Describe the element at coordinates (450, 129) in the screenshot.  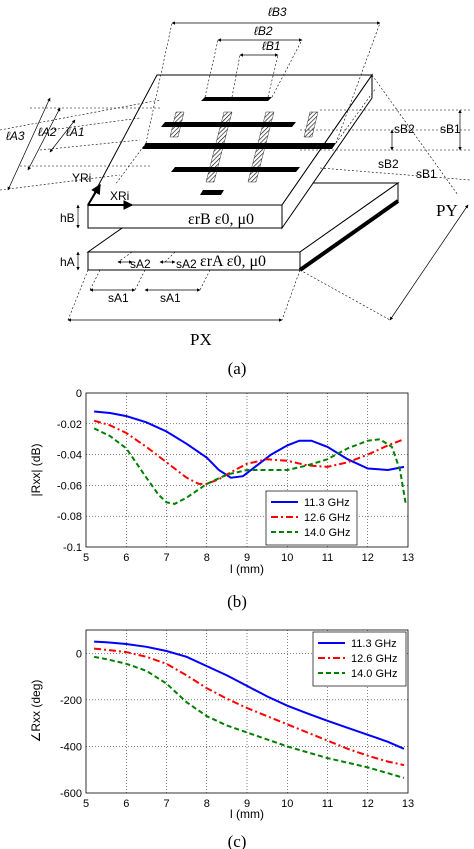
I see `label-sB1-top: sB1` at that location.